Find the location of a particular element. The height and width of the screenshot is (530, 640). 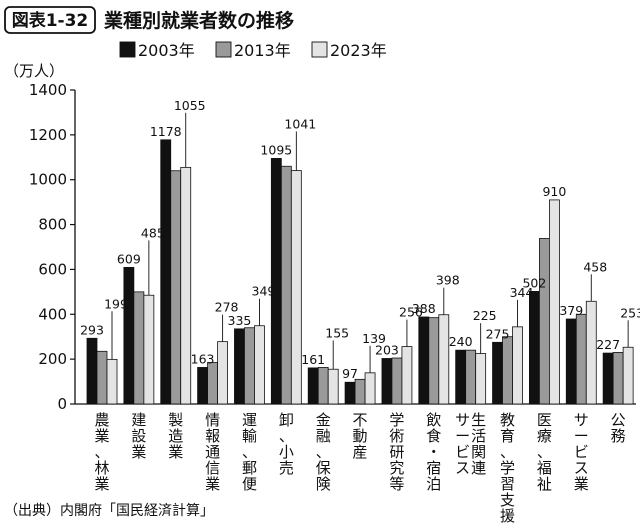

figure-label-box is located at coordinates (50, 20).